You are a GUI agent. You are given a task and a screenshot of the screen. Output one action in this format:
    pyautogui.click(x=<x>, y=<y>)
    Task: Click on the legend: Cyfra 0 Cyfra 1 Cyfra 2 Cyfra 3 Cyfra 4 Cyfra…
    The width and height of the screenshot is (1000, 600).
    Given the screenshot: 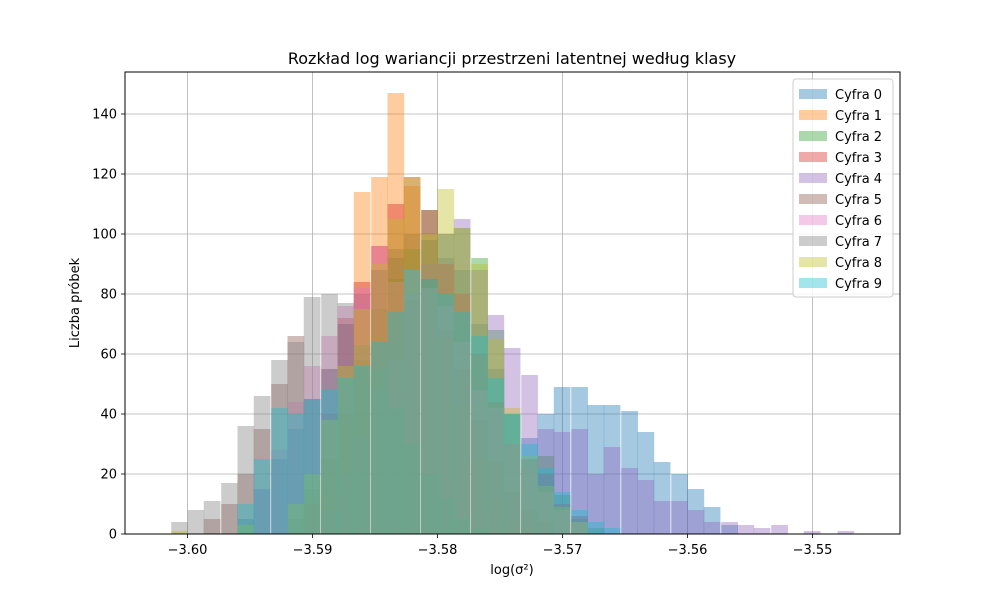 What is the action you would take?
    pyautogui.click(x=843, y=188)
    